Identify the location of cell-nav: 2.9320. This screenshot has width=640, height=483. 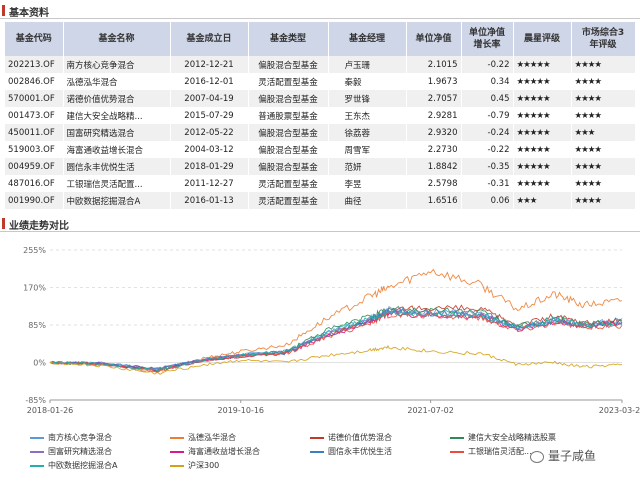
(434, 132).